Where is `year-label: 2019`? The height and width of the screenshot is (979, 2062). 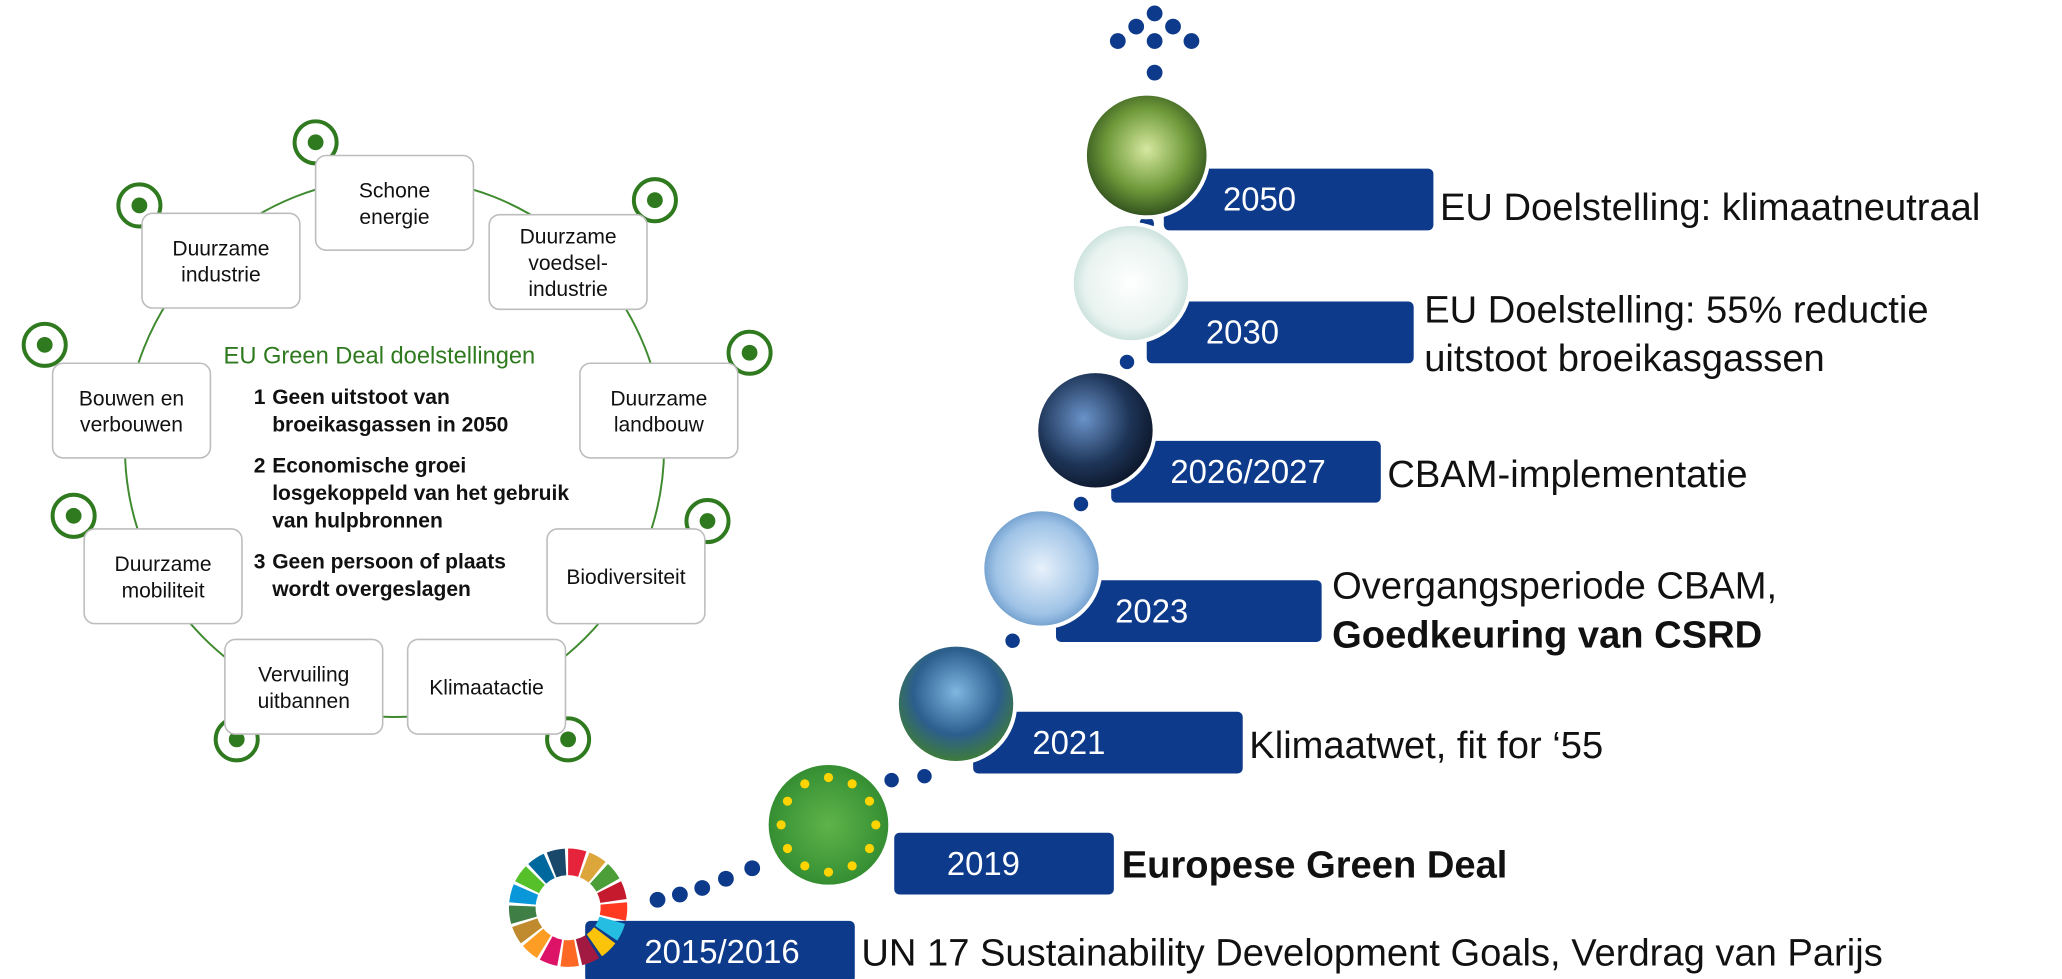
year-label: 2019 is located at coordinates (983, 863).